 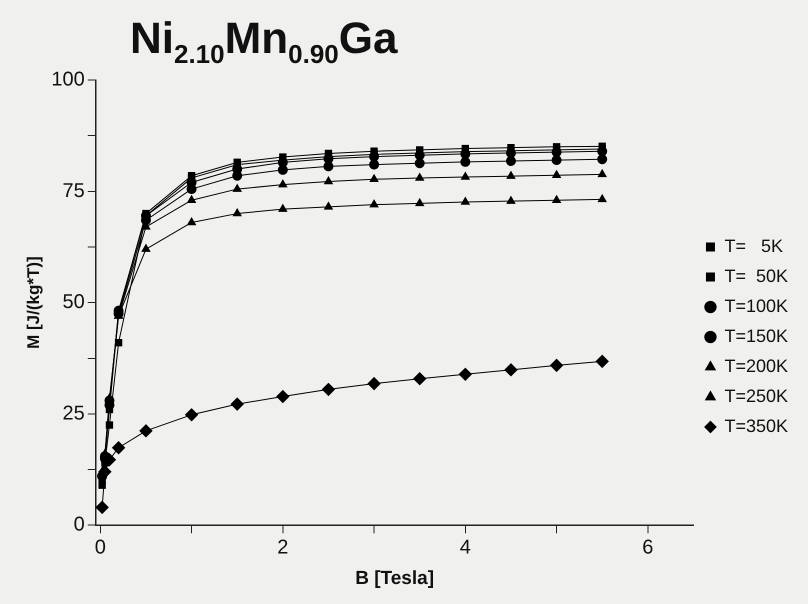 I want to click on x-tick-label: 6, so click(x=648, y=547).